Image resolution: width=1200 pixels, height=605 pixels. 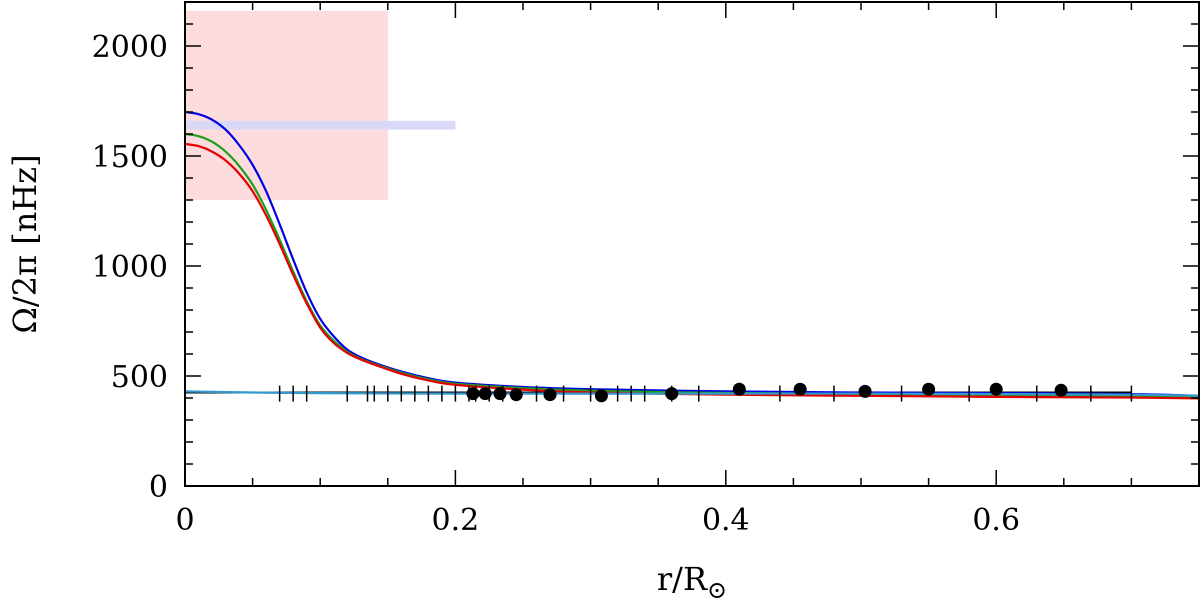 I want to click on y-tick-label: 1000, so click(x=130, y=267).